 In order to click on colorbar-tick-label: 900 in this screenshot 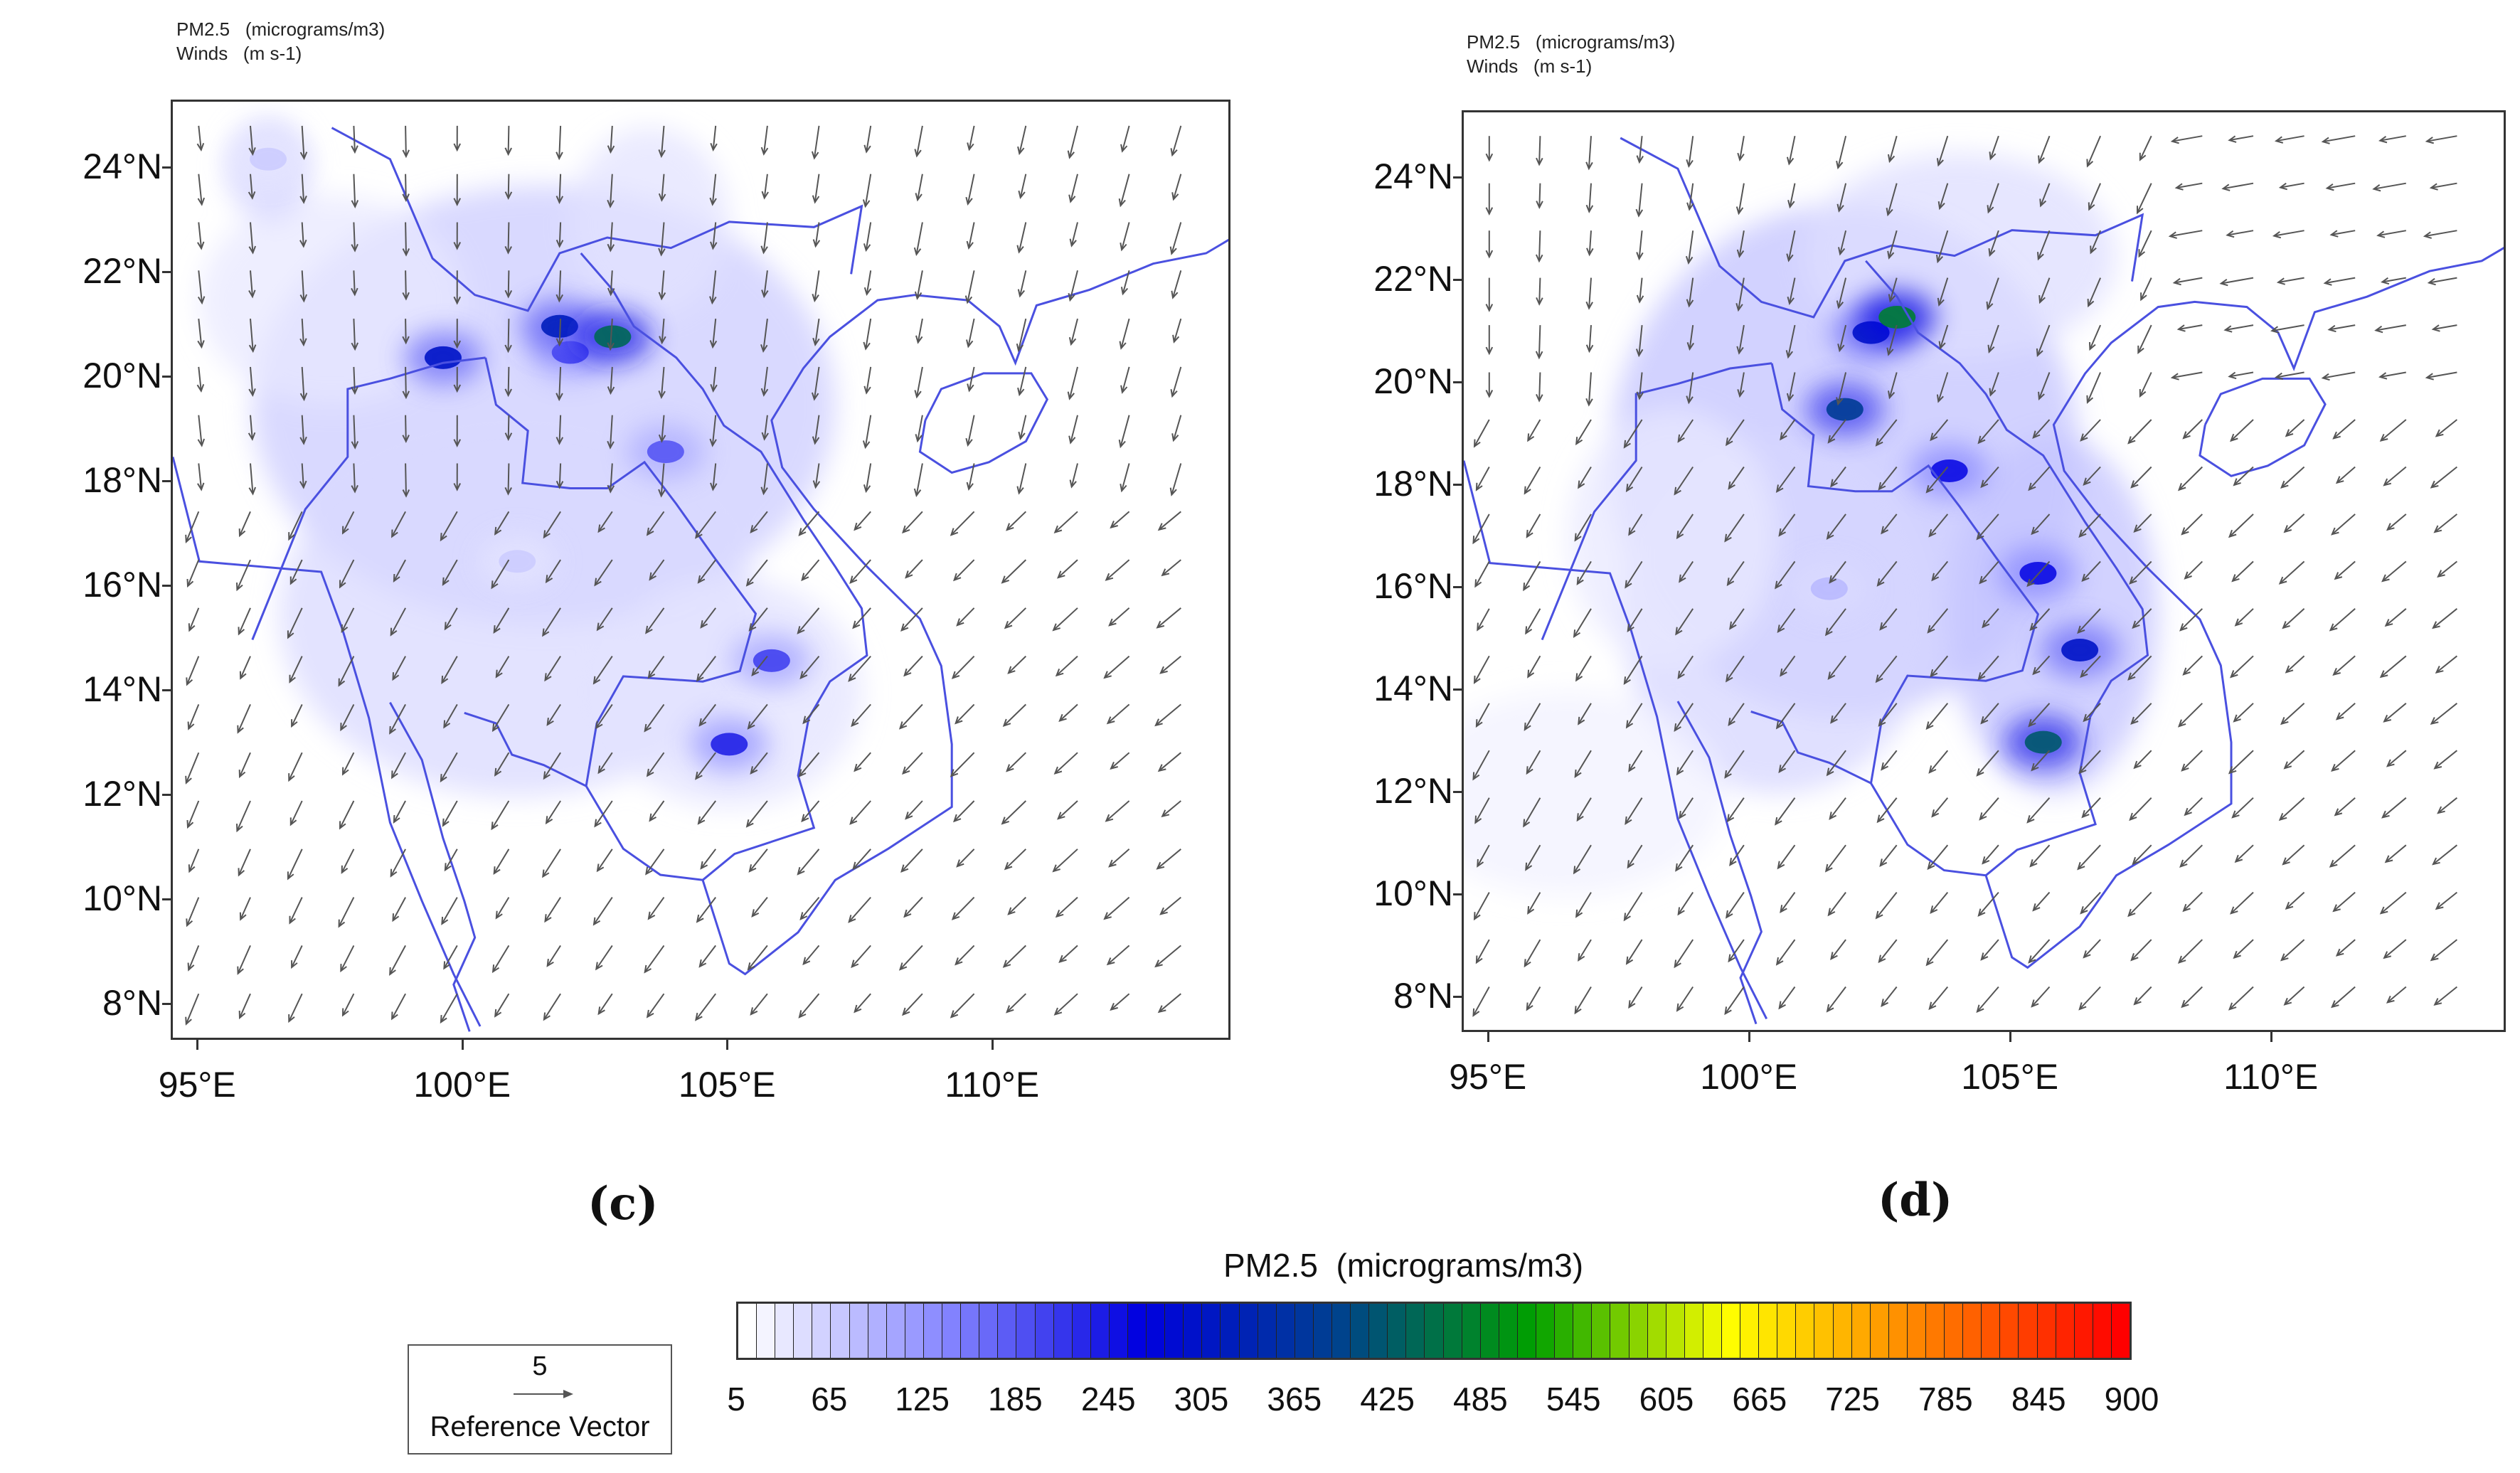, I will do `click(2131, 1399)`.